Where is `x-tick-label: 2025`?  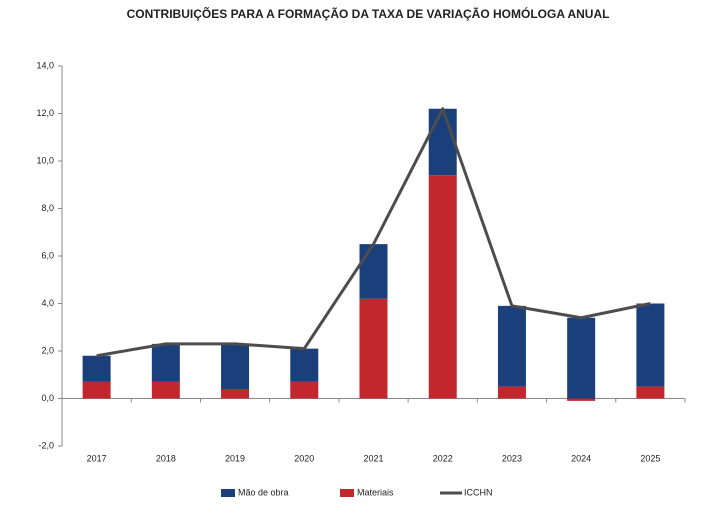
x-tick-label: 2025 is located at coordinates (650, 458).